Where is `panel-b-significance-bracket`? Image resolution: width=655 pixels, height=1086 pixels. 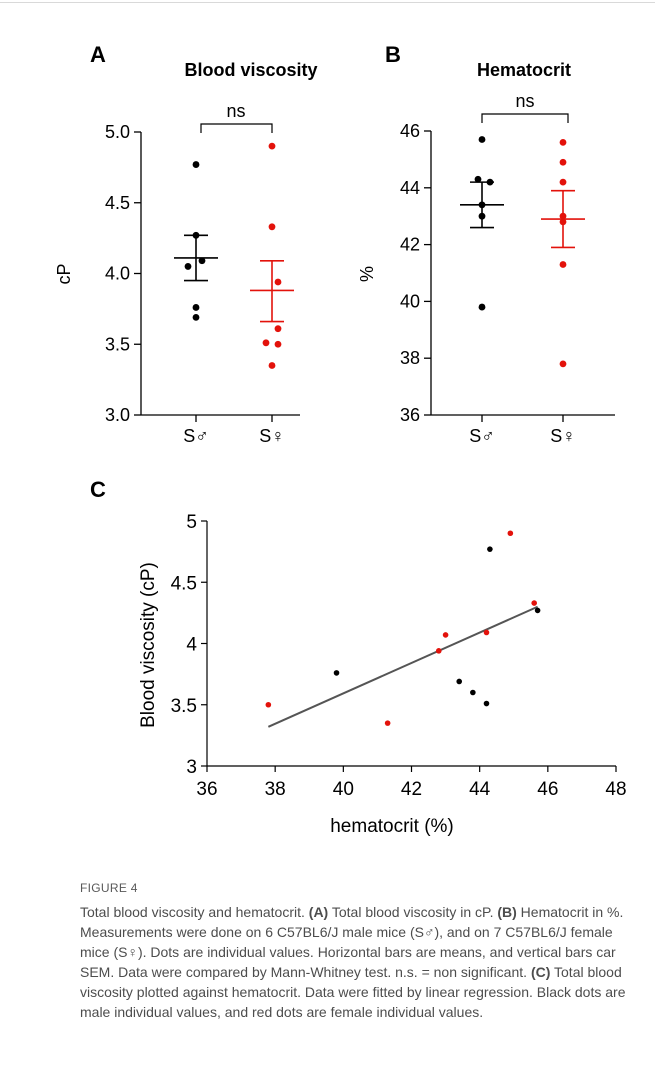 panel-b-significance-bracket is located at coordinates (525, 118).